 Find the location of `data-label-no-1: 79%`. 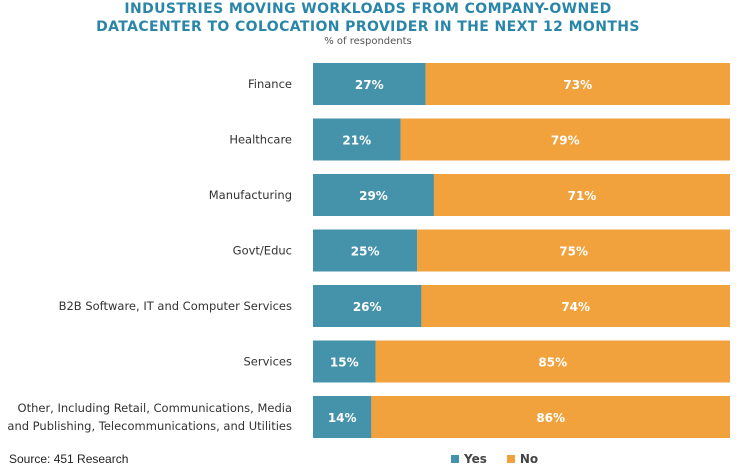

data-label-no-1: 79% is located at coordinates (565, 141).